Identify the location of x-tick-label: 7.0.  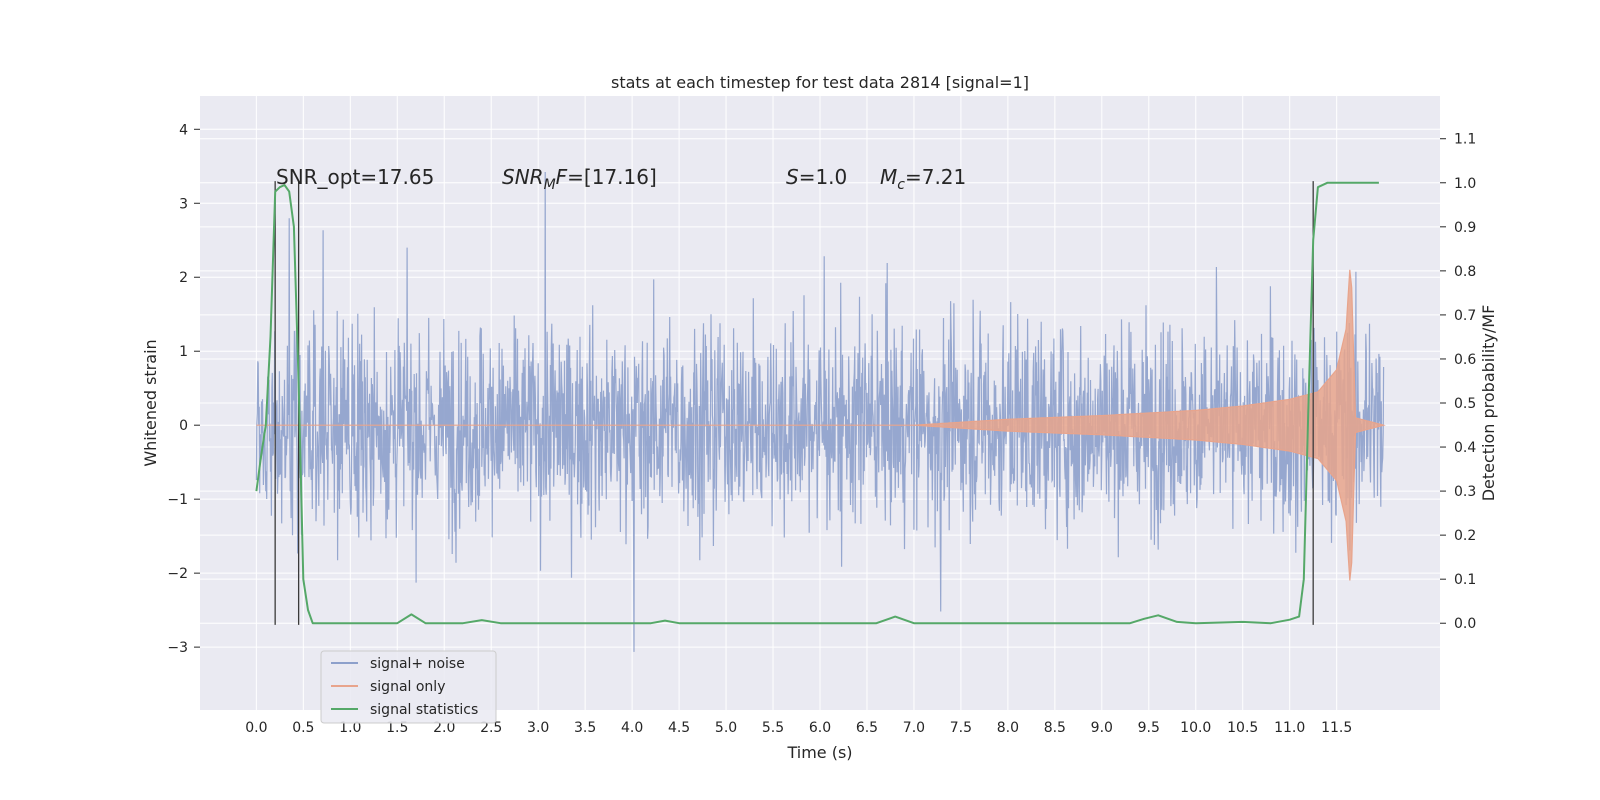
(914, 728).